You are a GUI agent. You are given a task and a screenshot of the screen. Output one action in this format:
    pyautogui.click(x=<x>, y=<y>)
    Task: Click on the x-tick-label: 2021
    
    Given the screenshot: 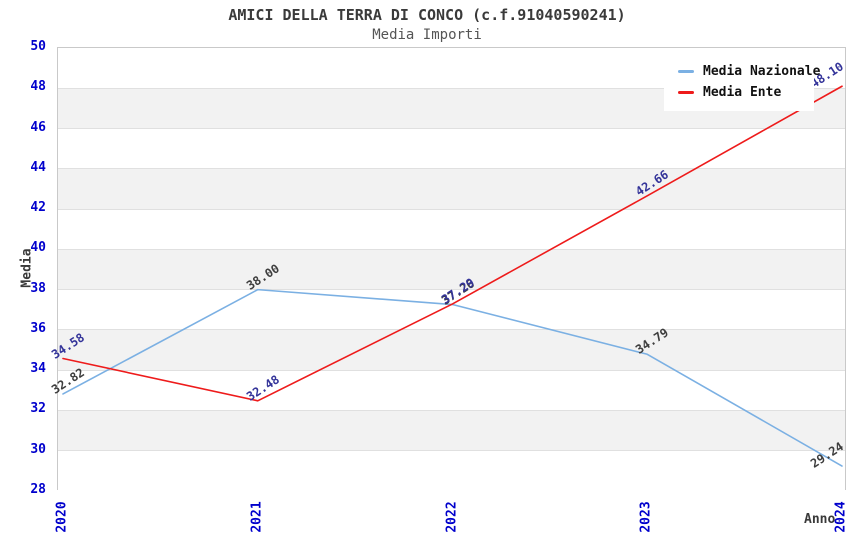 What is the action you would take?
    pyautogui.click(x=257, y=517)
    